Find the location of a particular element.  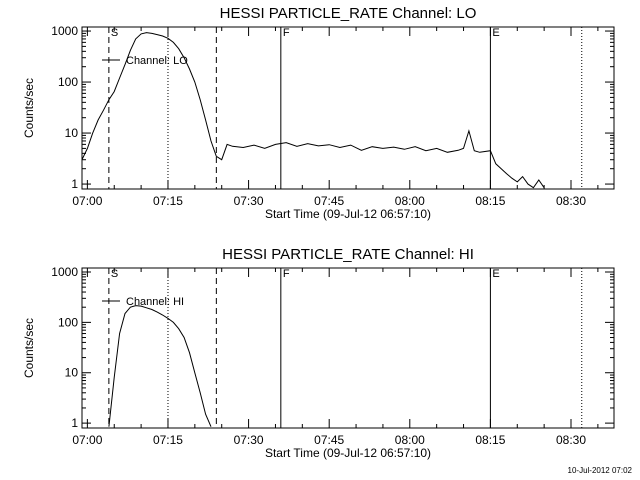

timestamp-label: 10-Jul-2012 07:02 is located at coordinates (600, 470).